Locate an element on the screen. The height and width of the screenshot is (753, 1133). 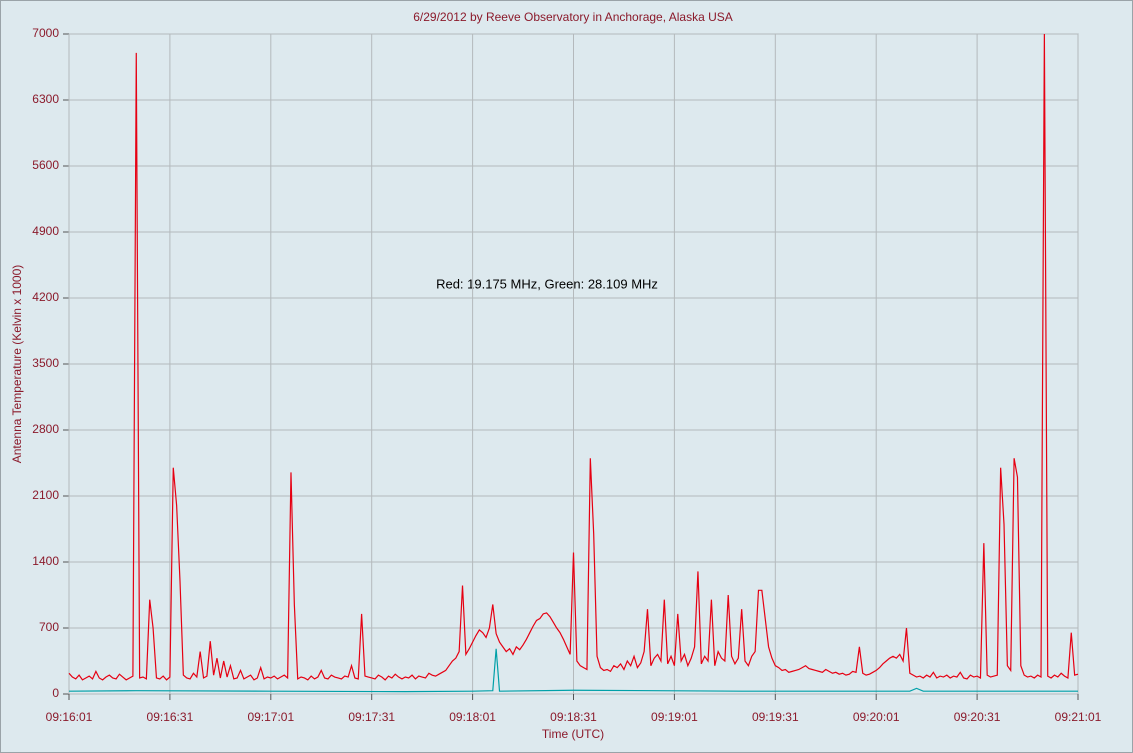
y-tick-label: 700 is located at coordinates (49, 627).